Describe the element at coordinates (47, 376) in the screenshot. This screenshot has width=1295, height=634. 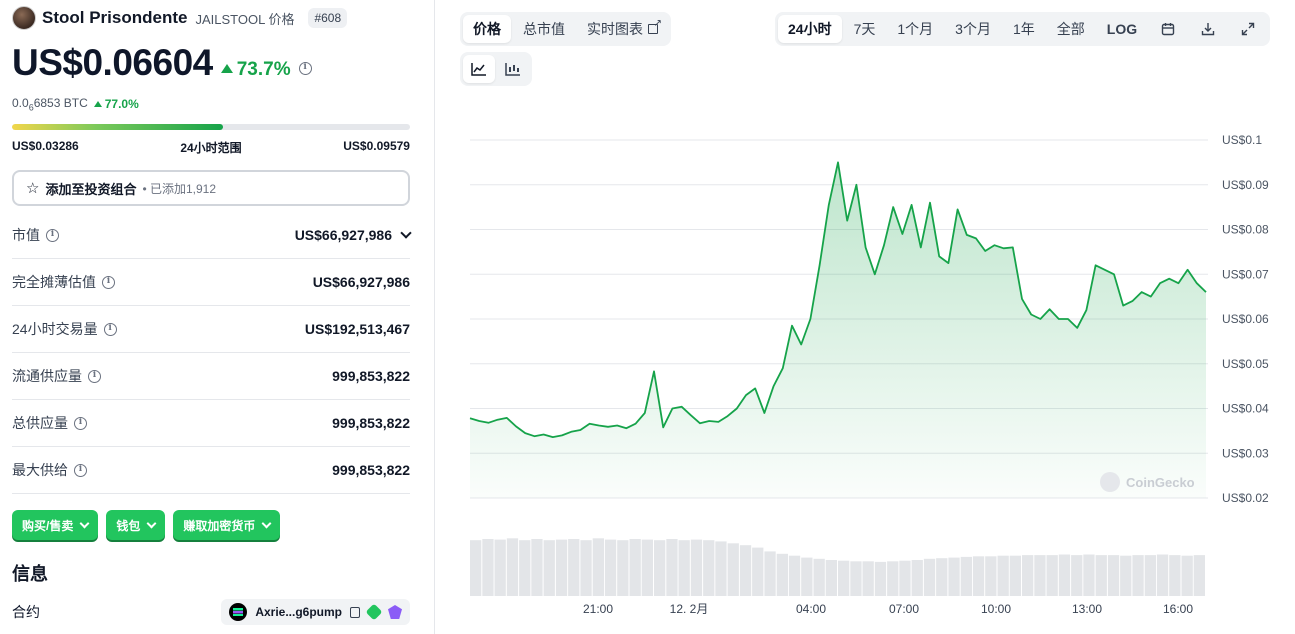
I see `stat-label: 流通供应量` at that location.